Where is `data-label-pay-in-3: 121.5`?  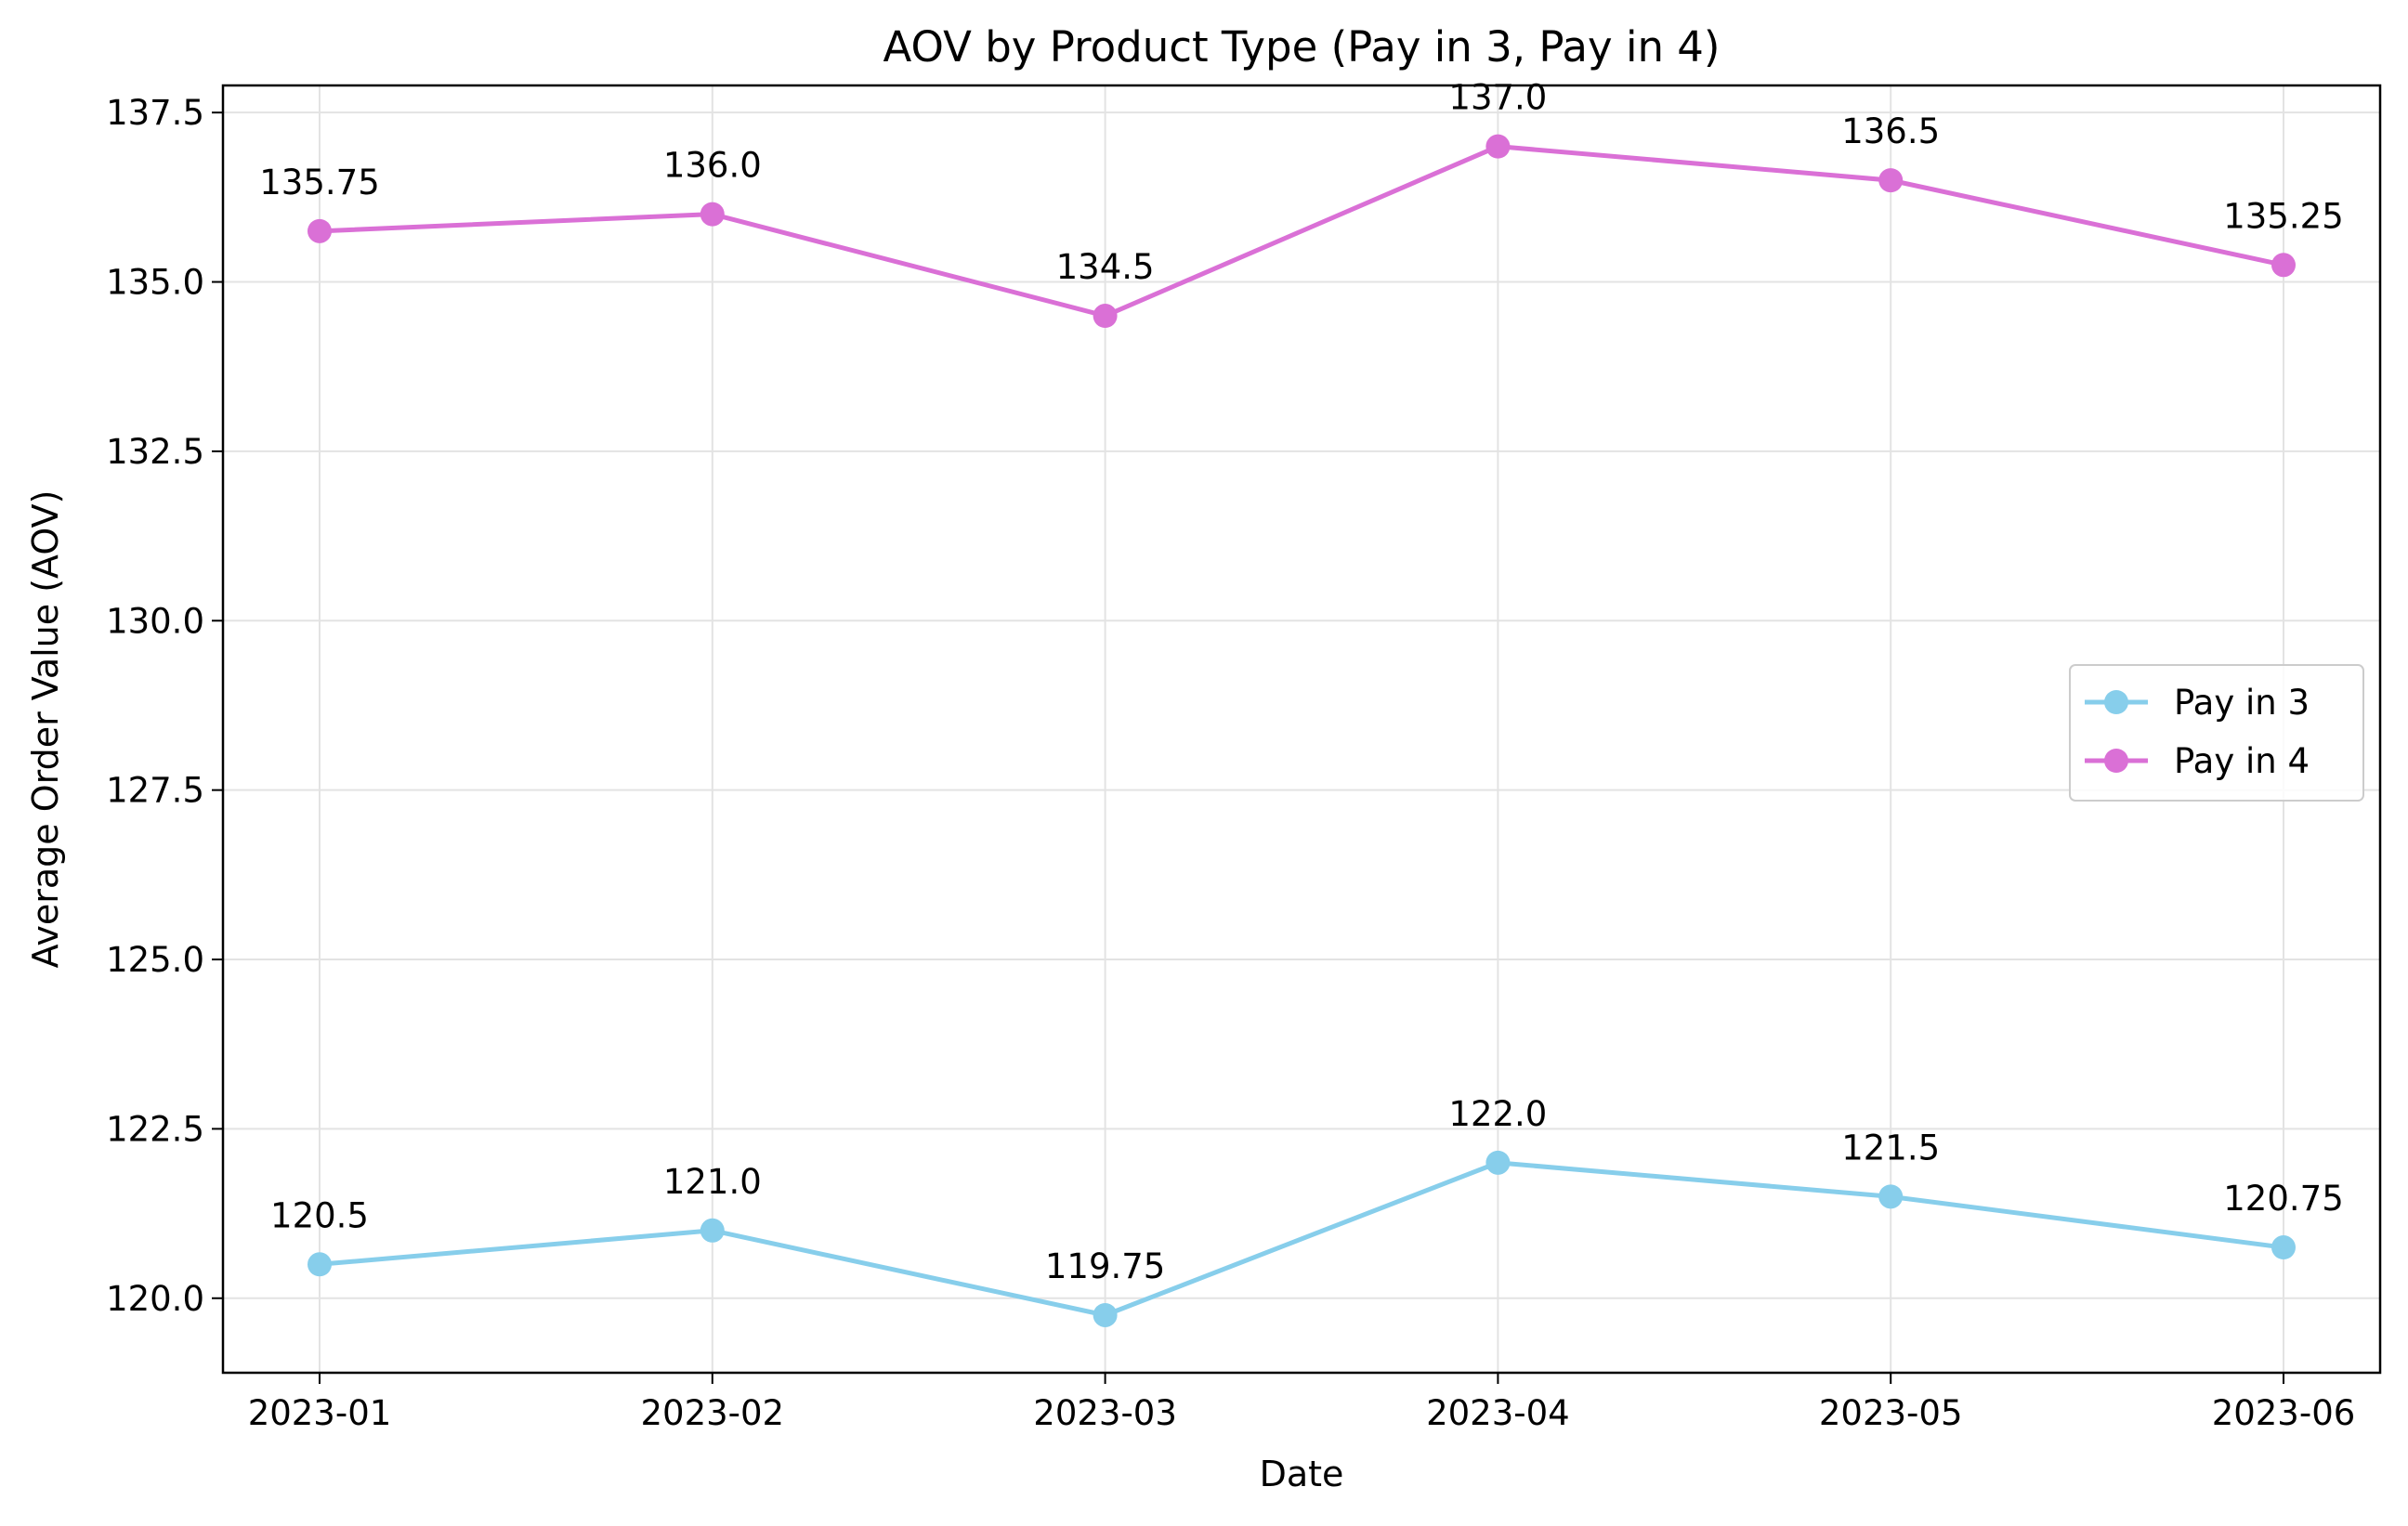
data-label-pay-in-3: 121.5 is located at coordinates (1890, 1147).